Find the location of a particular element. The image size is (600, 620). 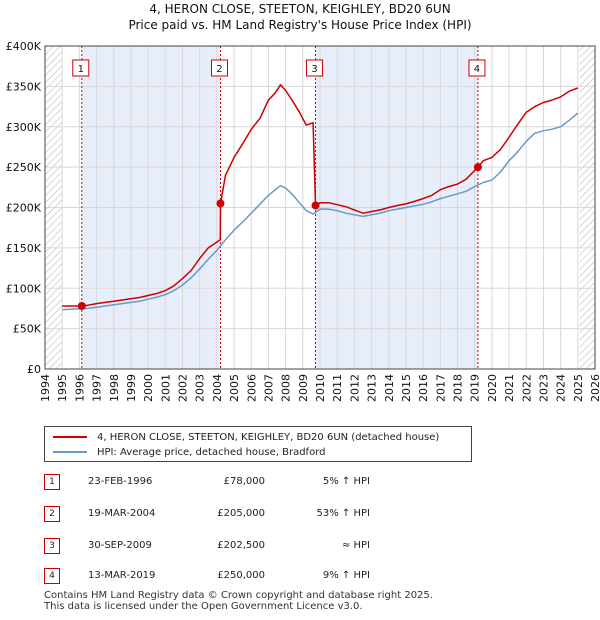

y-tick-label: £50K is located at coordinates (27, 329).